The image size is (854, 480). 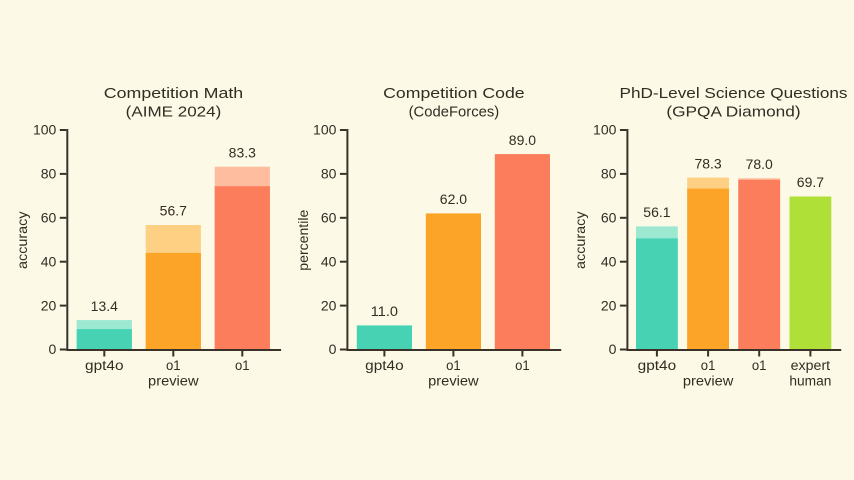 I want to click on svg-text: 83.3, so click(x=242, y=152).